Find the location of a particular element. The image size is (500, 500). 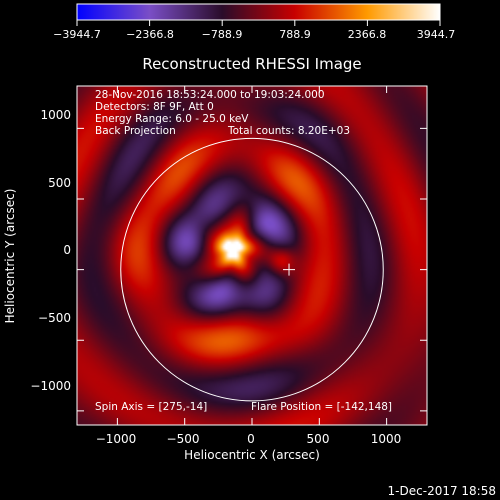

spin-axis-text: Spin Axis = [275,-14] is located at coordinates (151, 407).